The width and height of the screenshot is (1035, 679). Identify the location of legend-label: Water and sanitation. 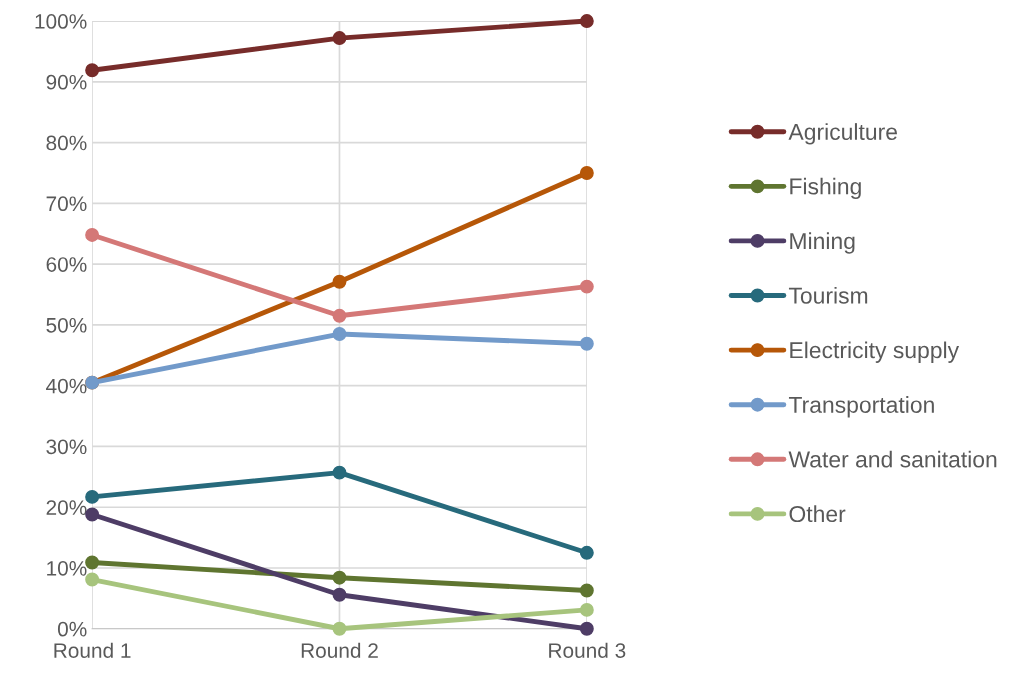
(892, 459).